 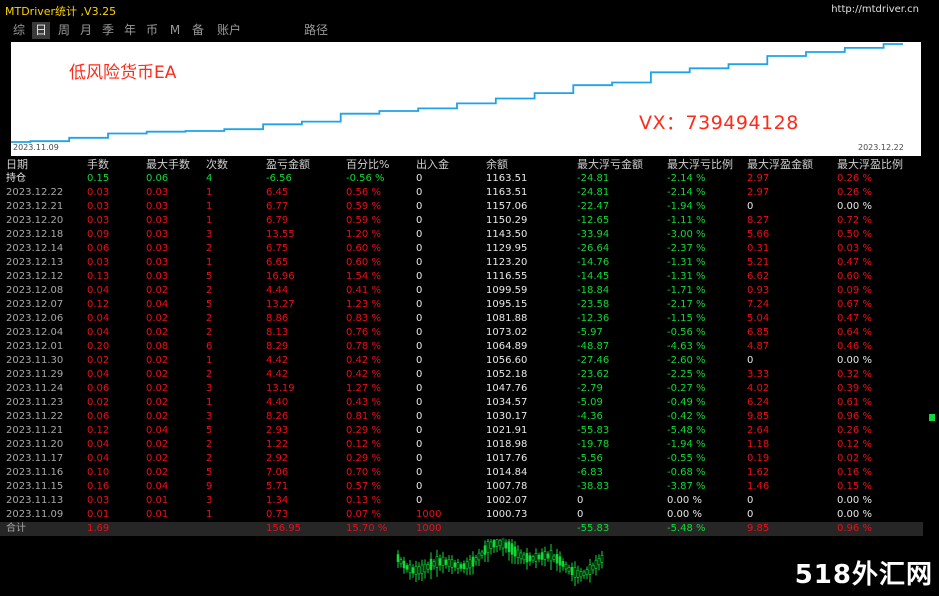 What do you see at coordinates (98, 304) in the screenshot?
I see `table-row-cell-1: 0.12` at bounding box center [98, 304].